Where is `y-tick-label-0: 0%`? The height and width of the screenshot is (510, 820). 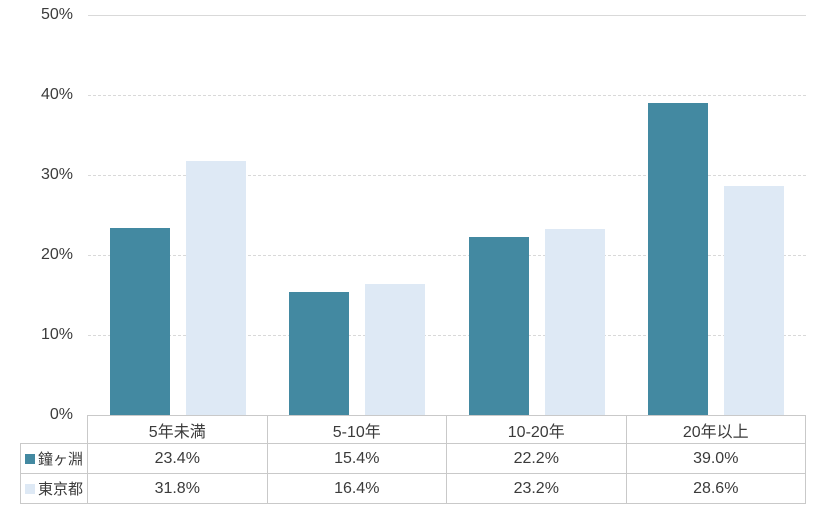 y-tick-label-0: 0% is located at coordinates (61, 414).